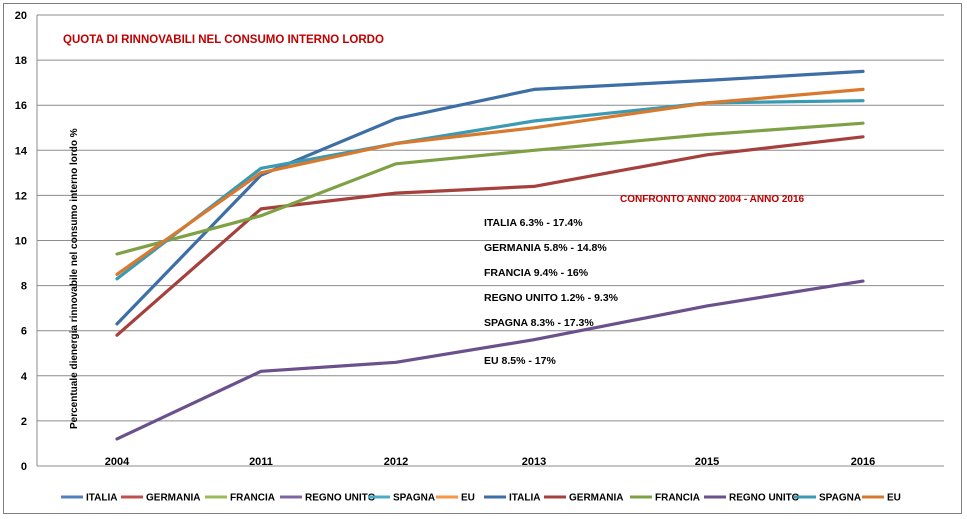 The height and width of the screenshot is (519, 967). I want to click on x-tick-label: 2012, so click(396, 462).